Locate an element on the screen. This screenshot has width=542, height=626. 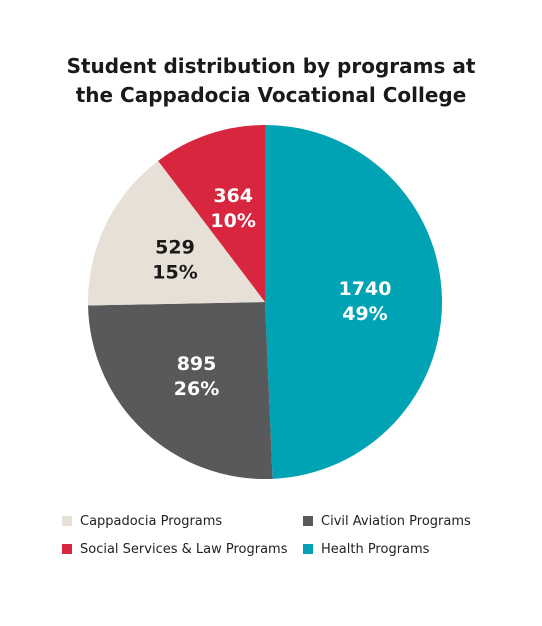
slice-value-label-civil-aviation-programs: 895 is located at coordinates (197, 364).